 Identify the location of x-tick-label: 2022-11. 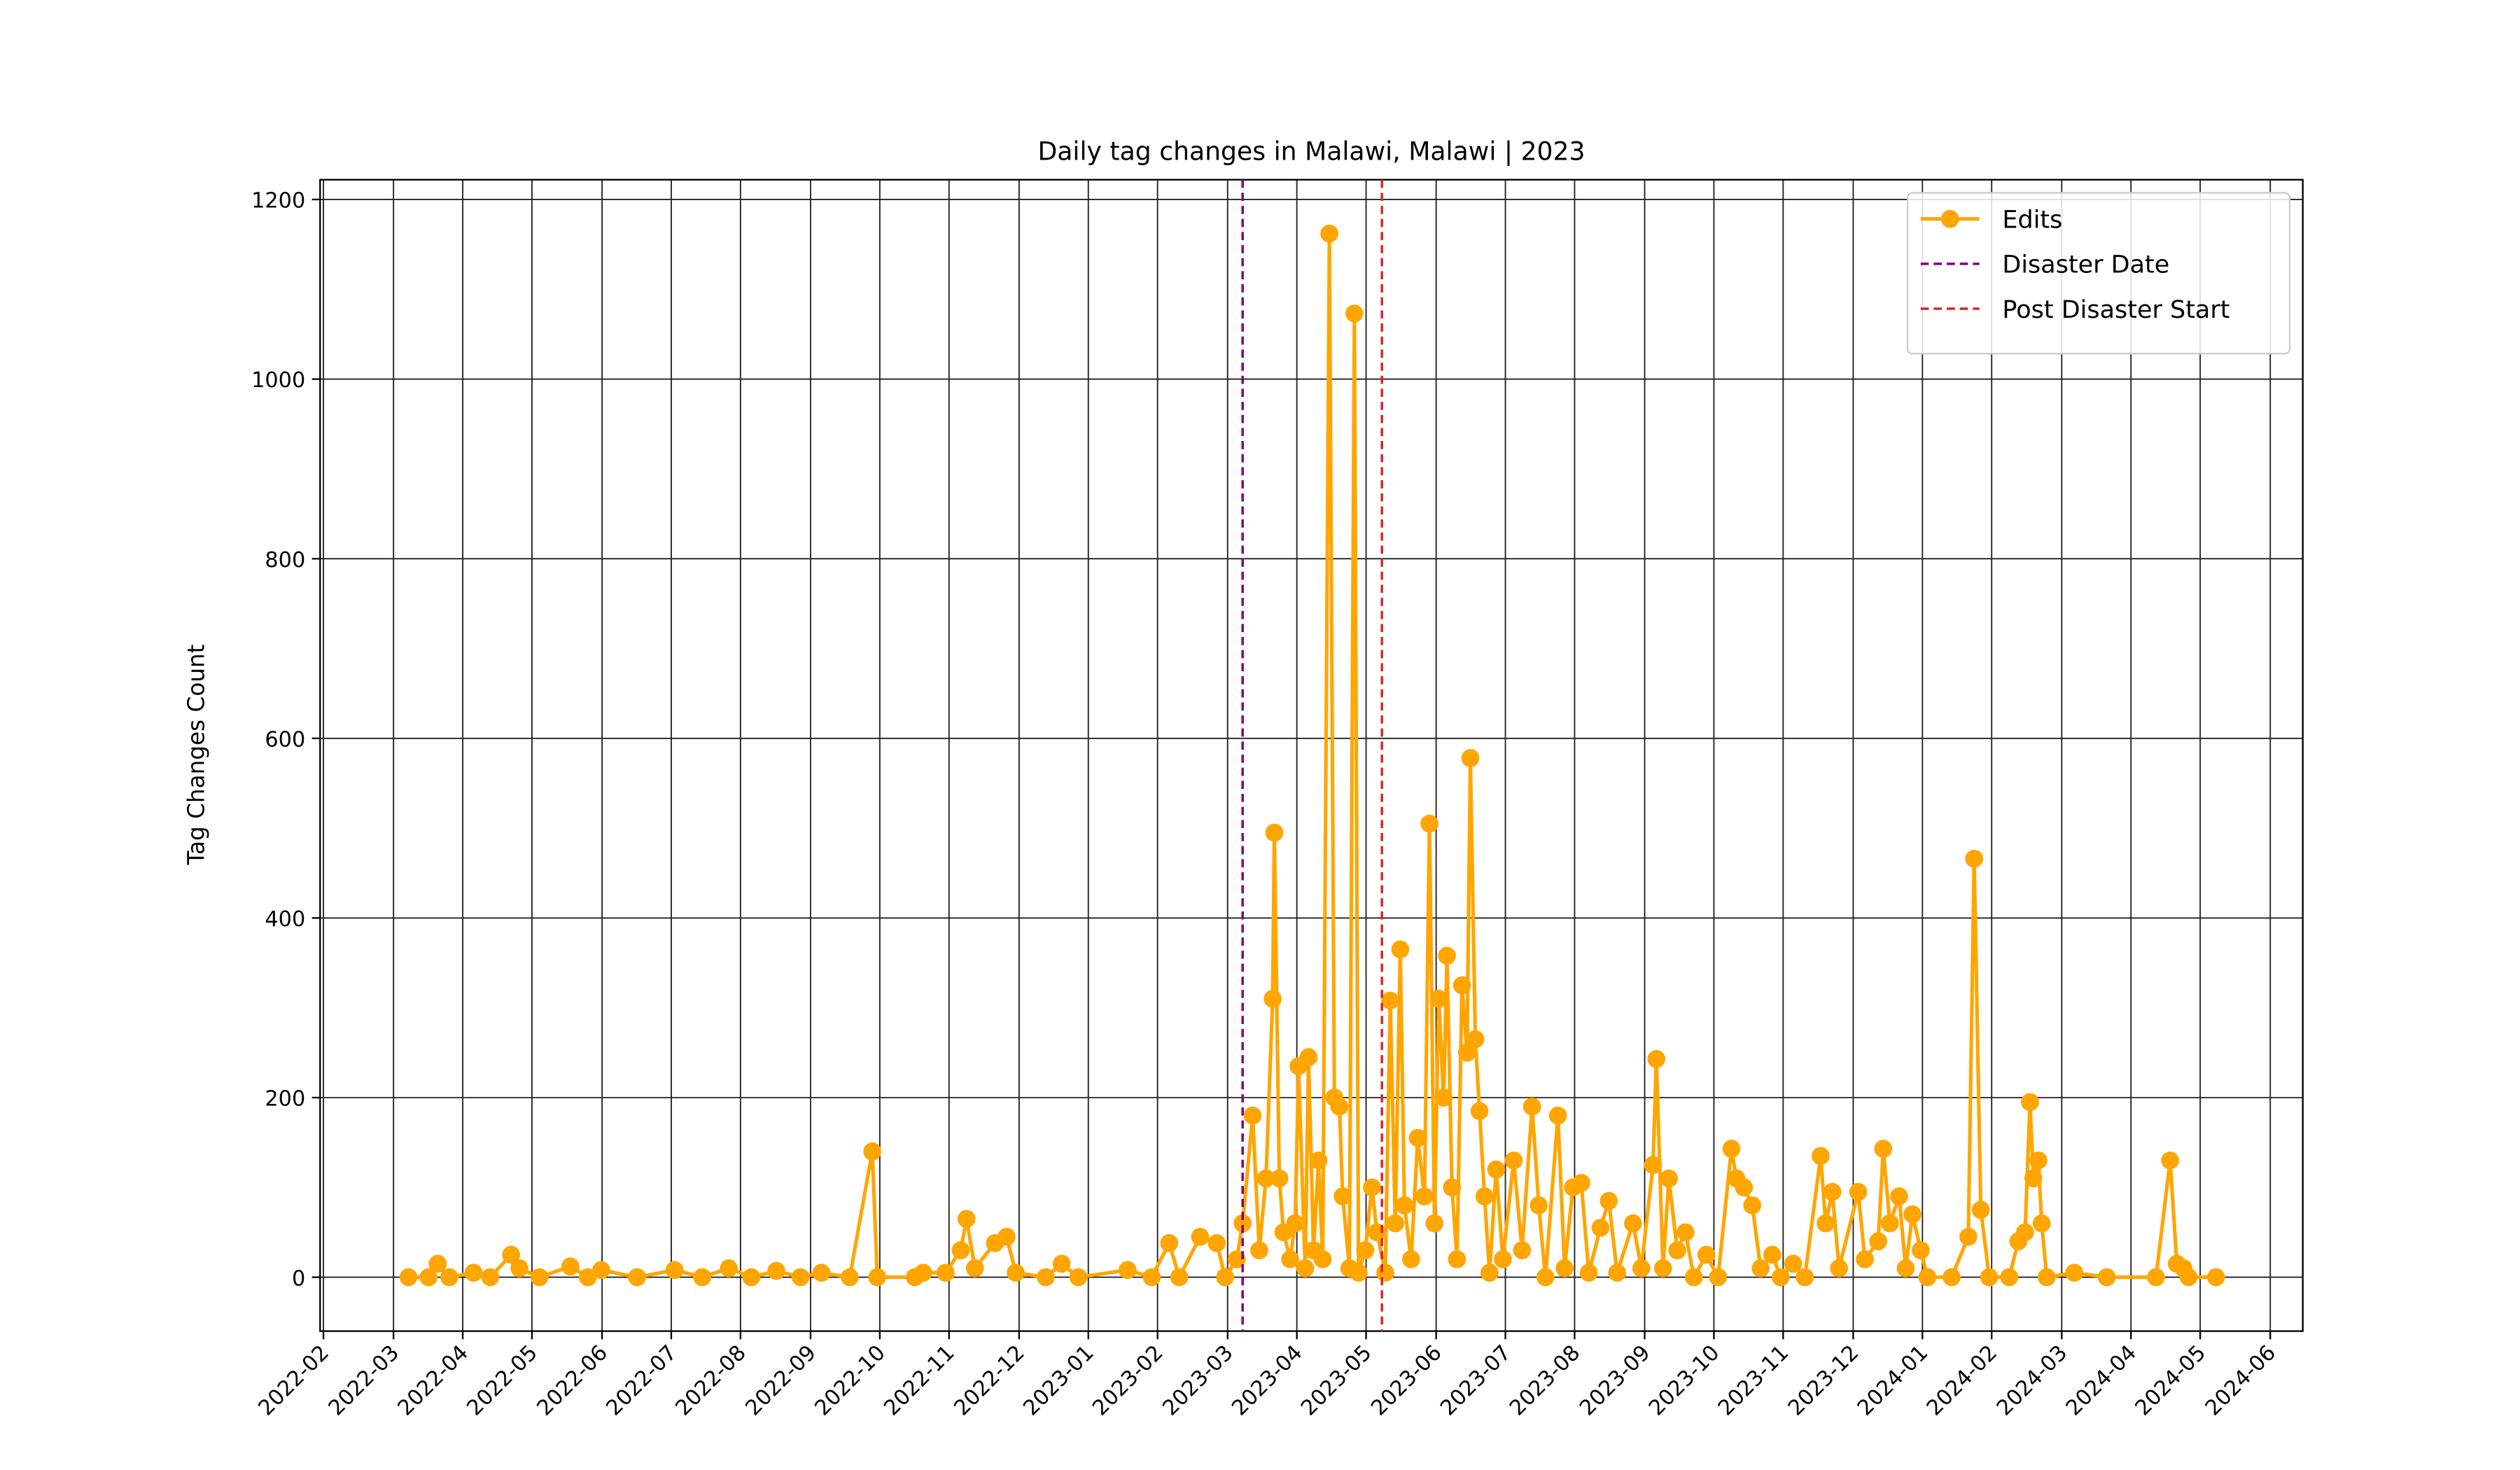
(919, 1380).